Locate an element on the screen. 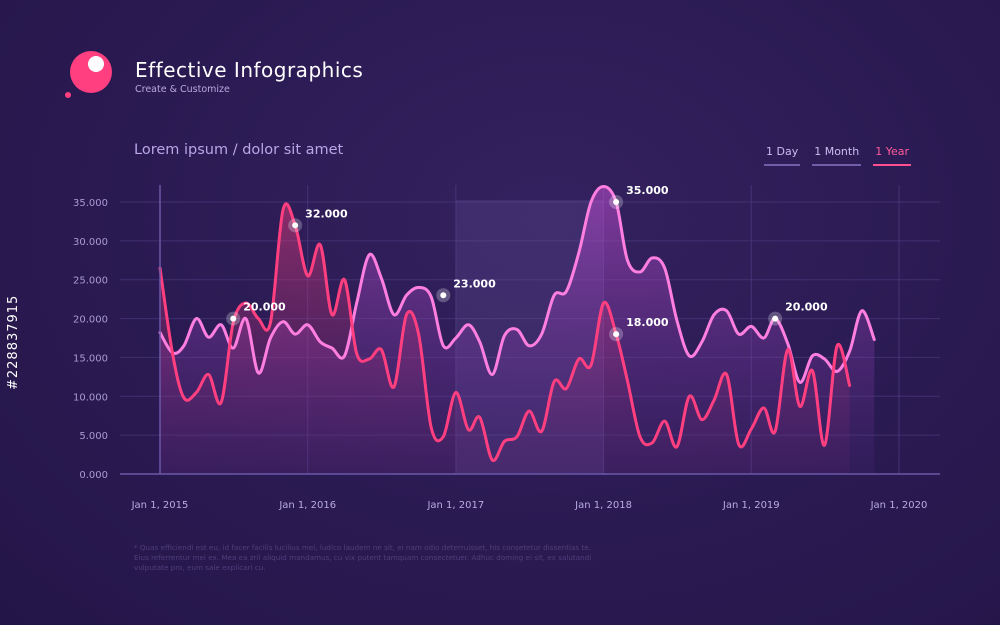  y-tick-label: 5.000 is located at coordinates (93, 436).